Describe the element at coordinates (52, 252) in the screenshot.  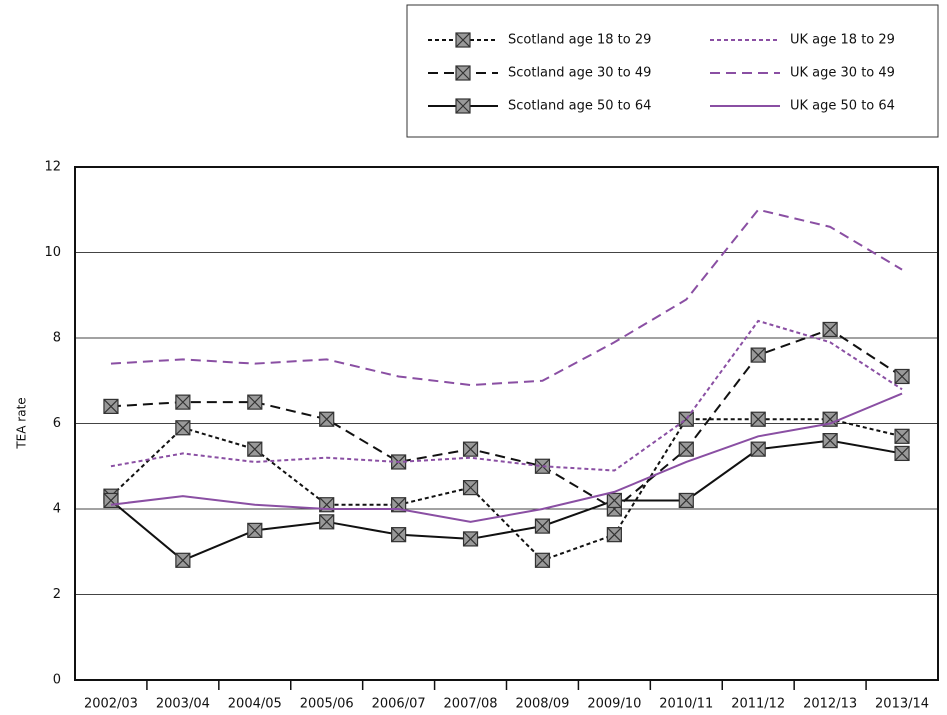
I see `y-tick-label: 10` at that location.